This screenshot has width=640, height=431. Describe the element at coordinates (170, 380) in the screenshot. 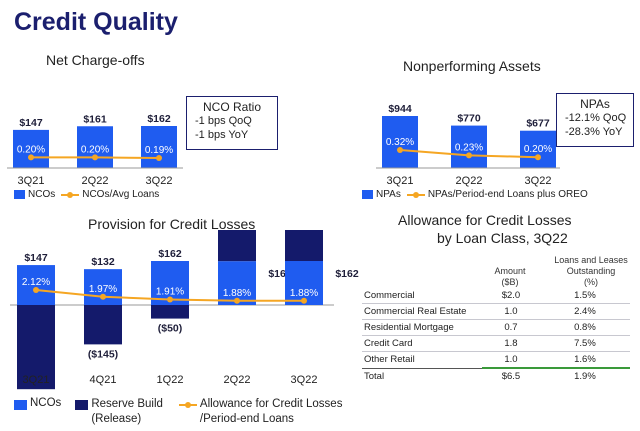

I see `provision-tick-label: 1Q22` at that location.